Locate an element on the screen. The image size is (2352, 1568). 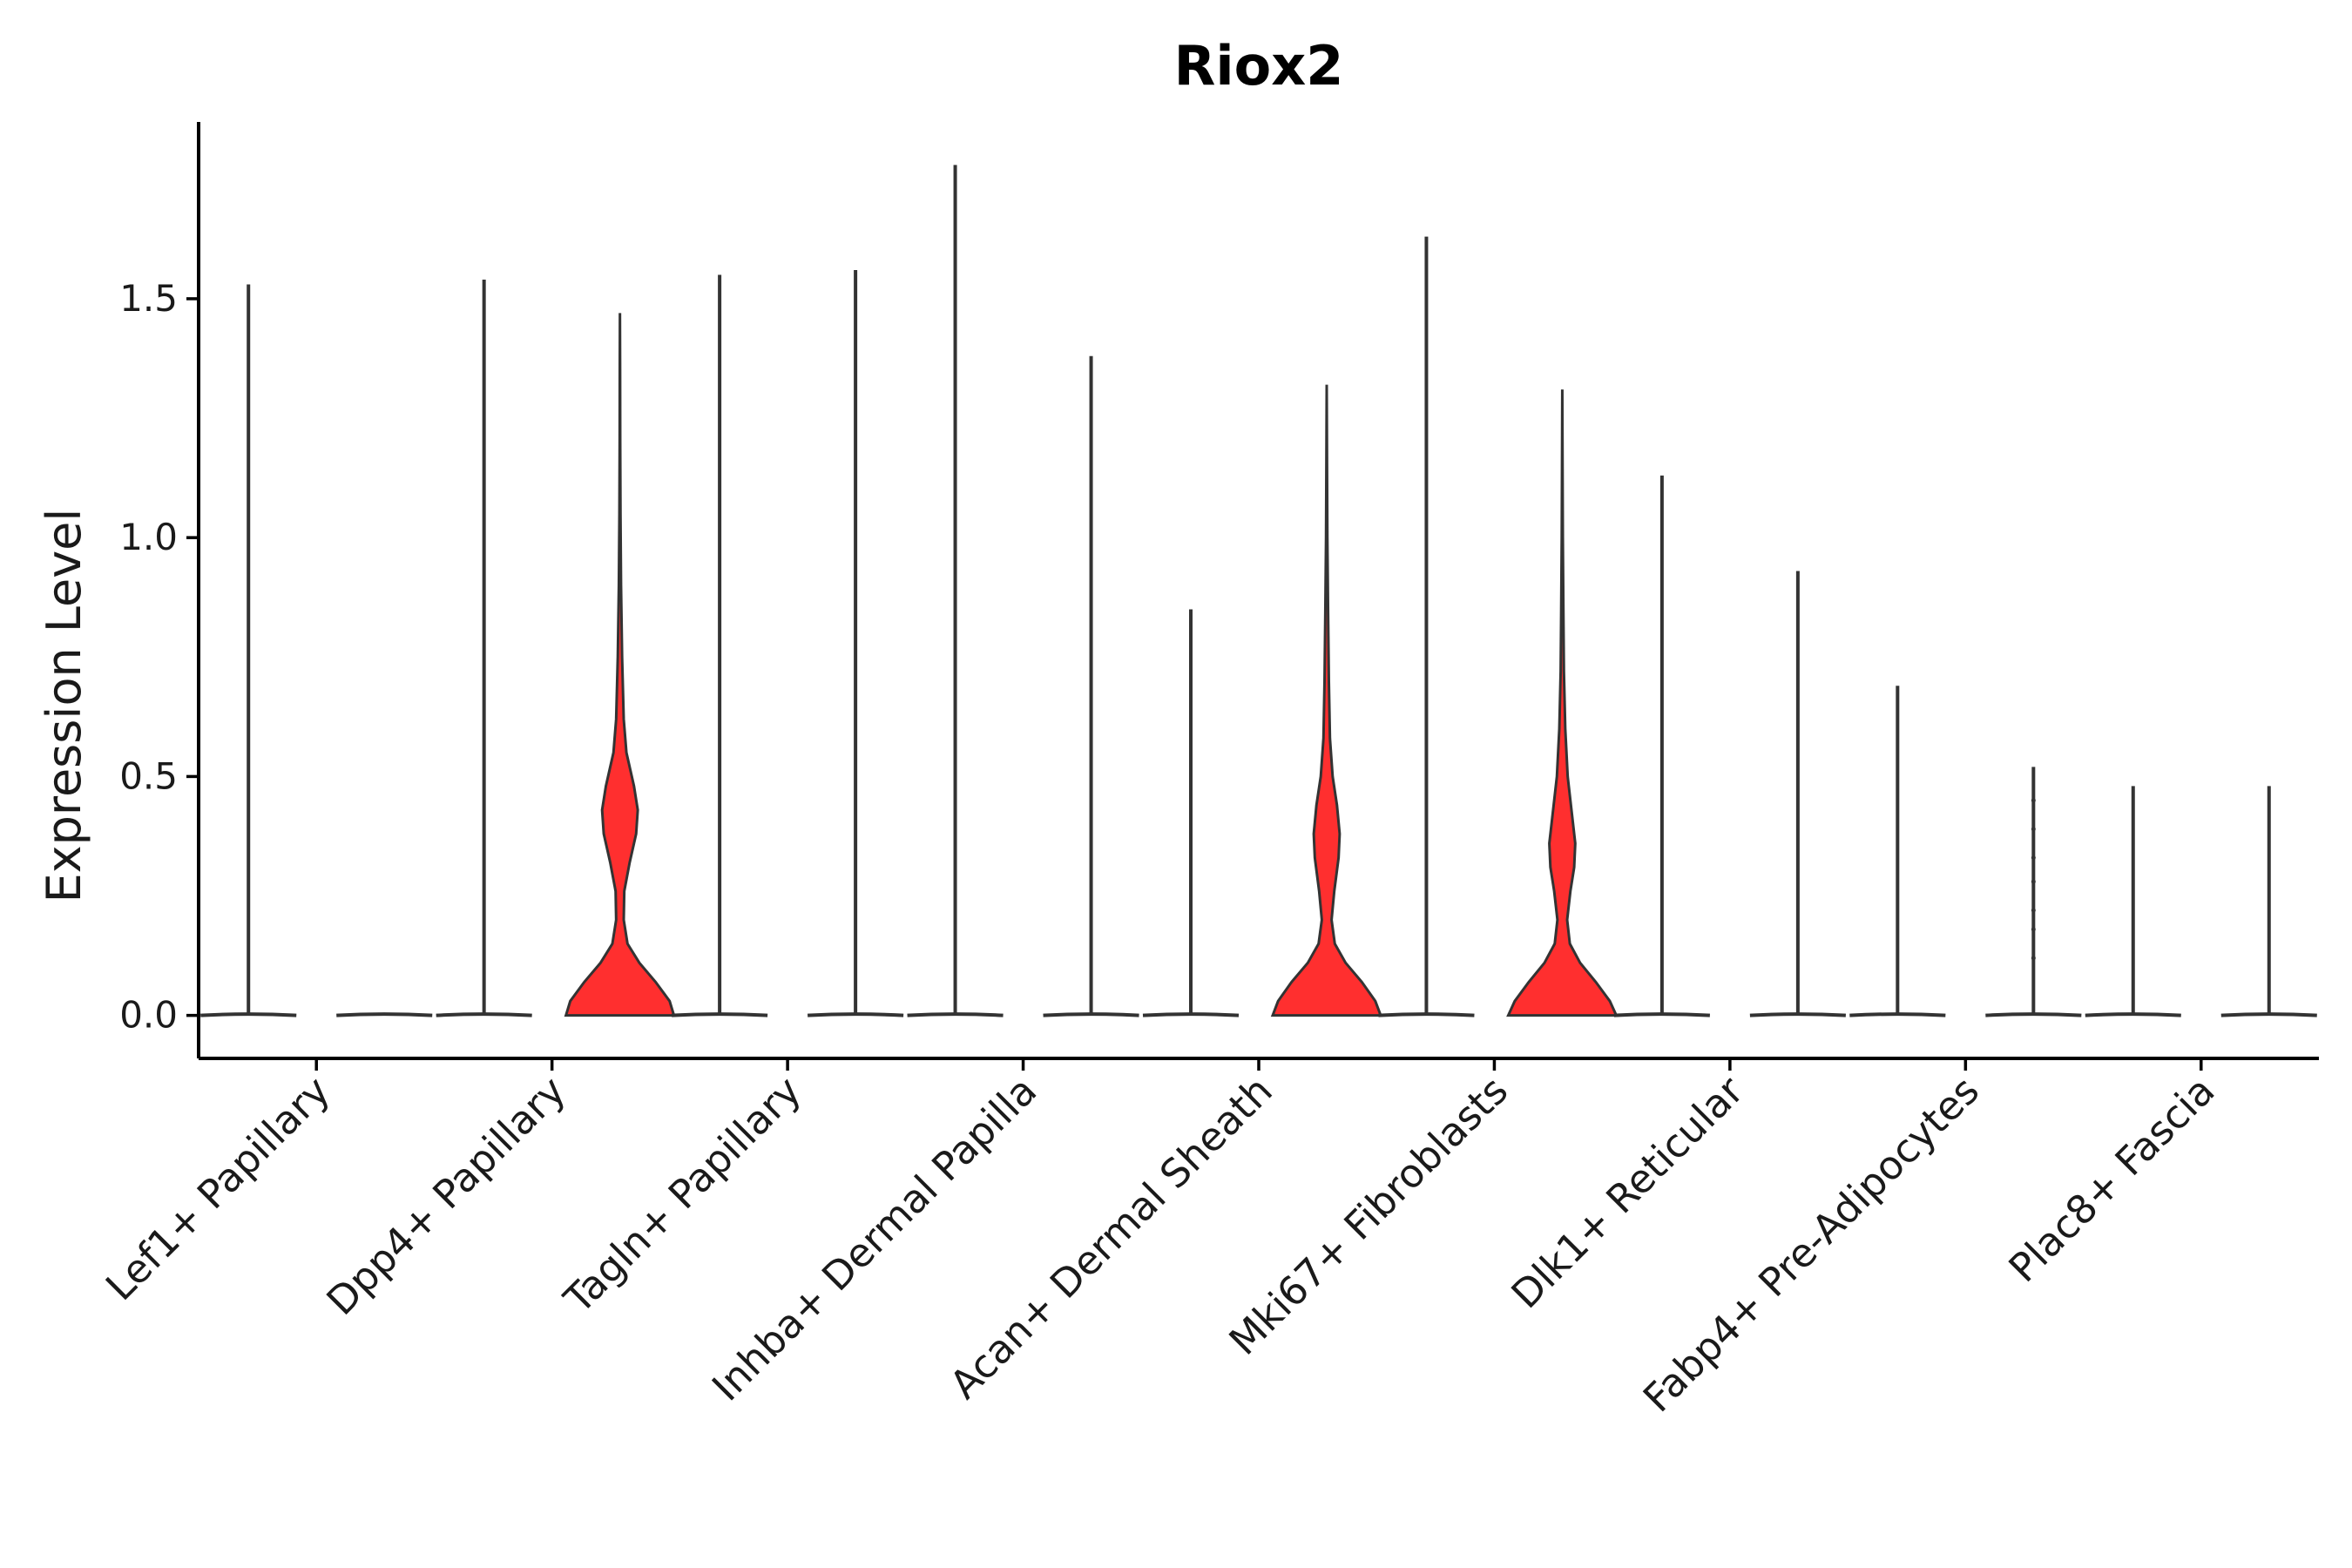
x-tick-label: Plac8+ Fascia is located at coordinates (2112, 1179).